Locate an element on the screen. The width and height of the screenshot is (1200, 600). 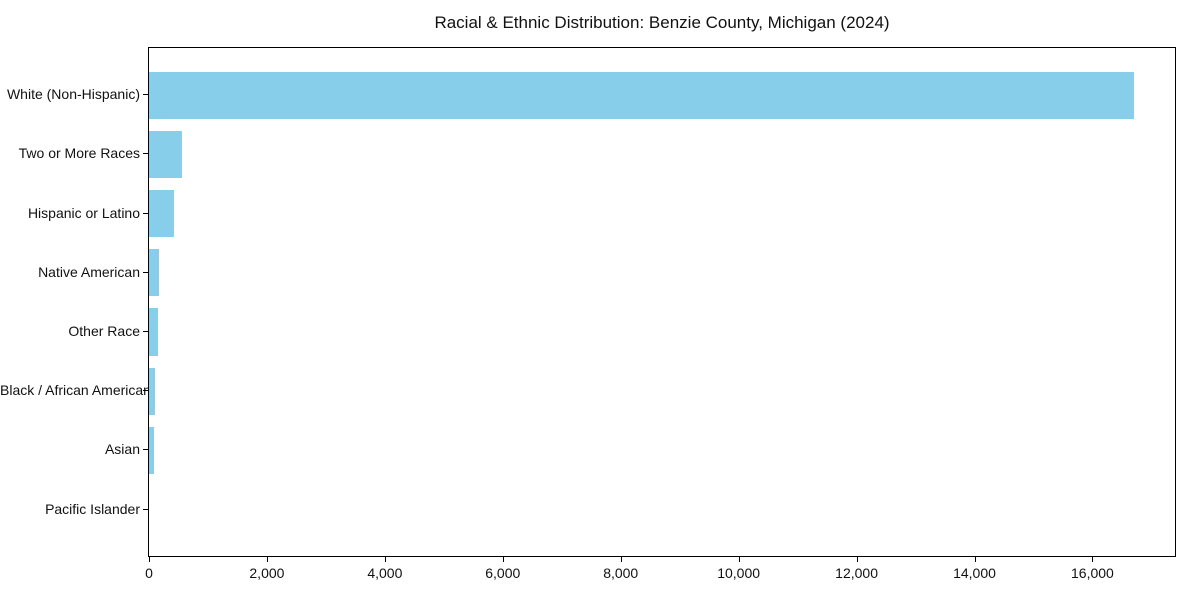
category-label: Hispanic or Latino is located at coordinates (83, 212).